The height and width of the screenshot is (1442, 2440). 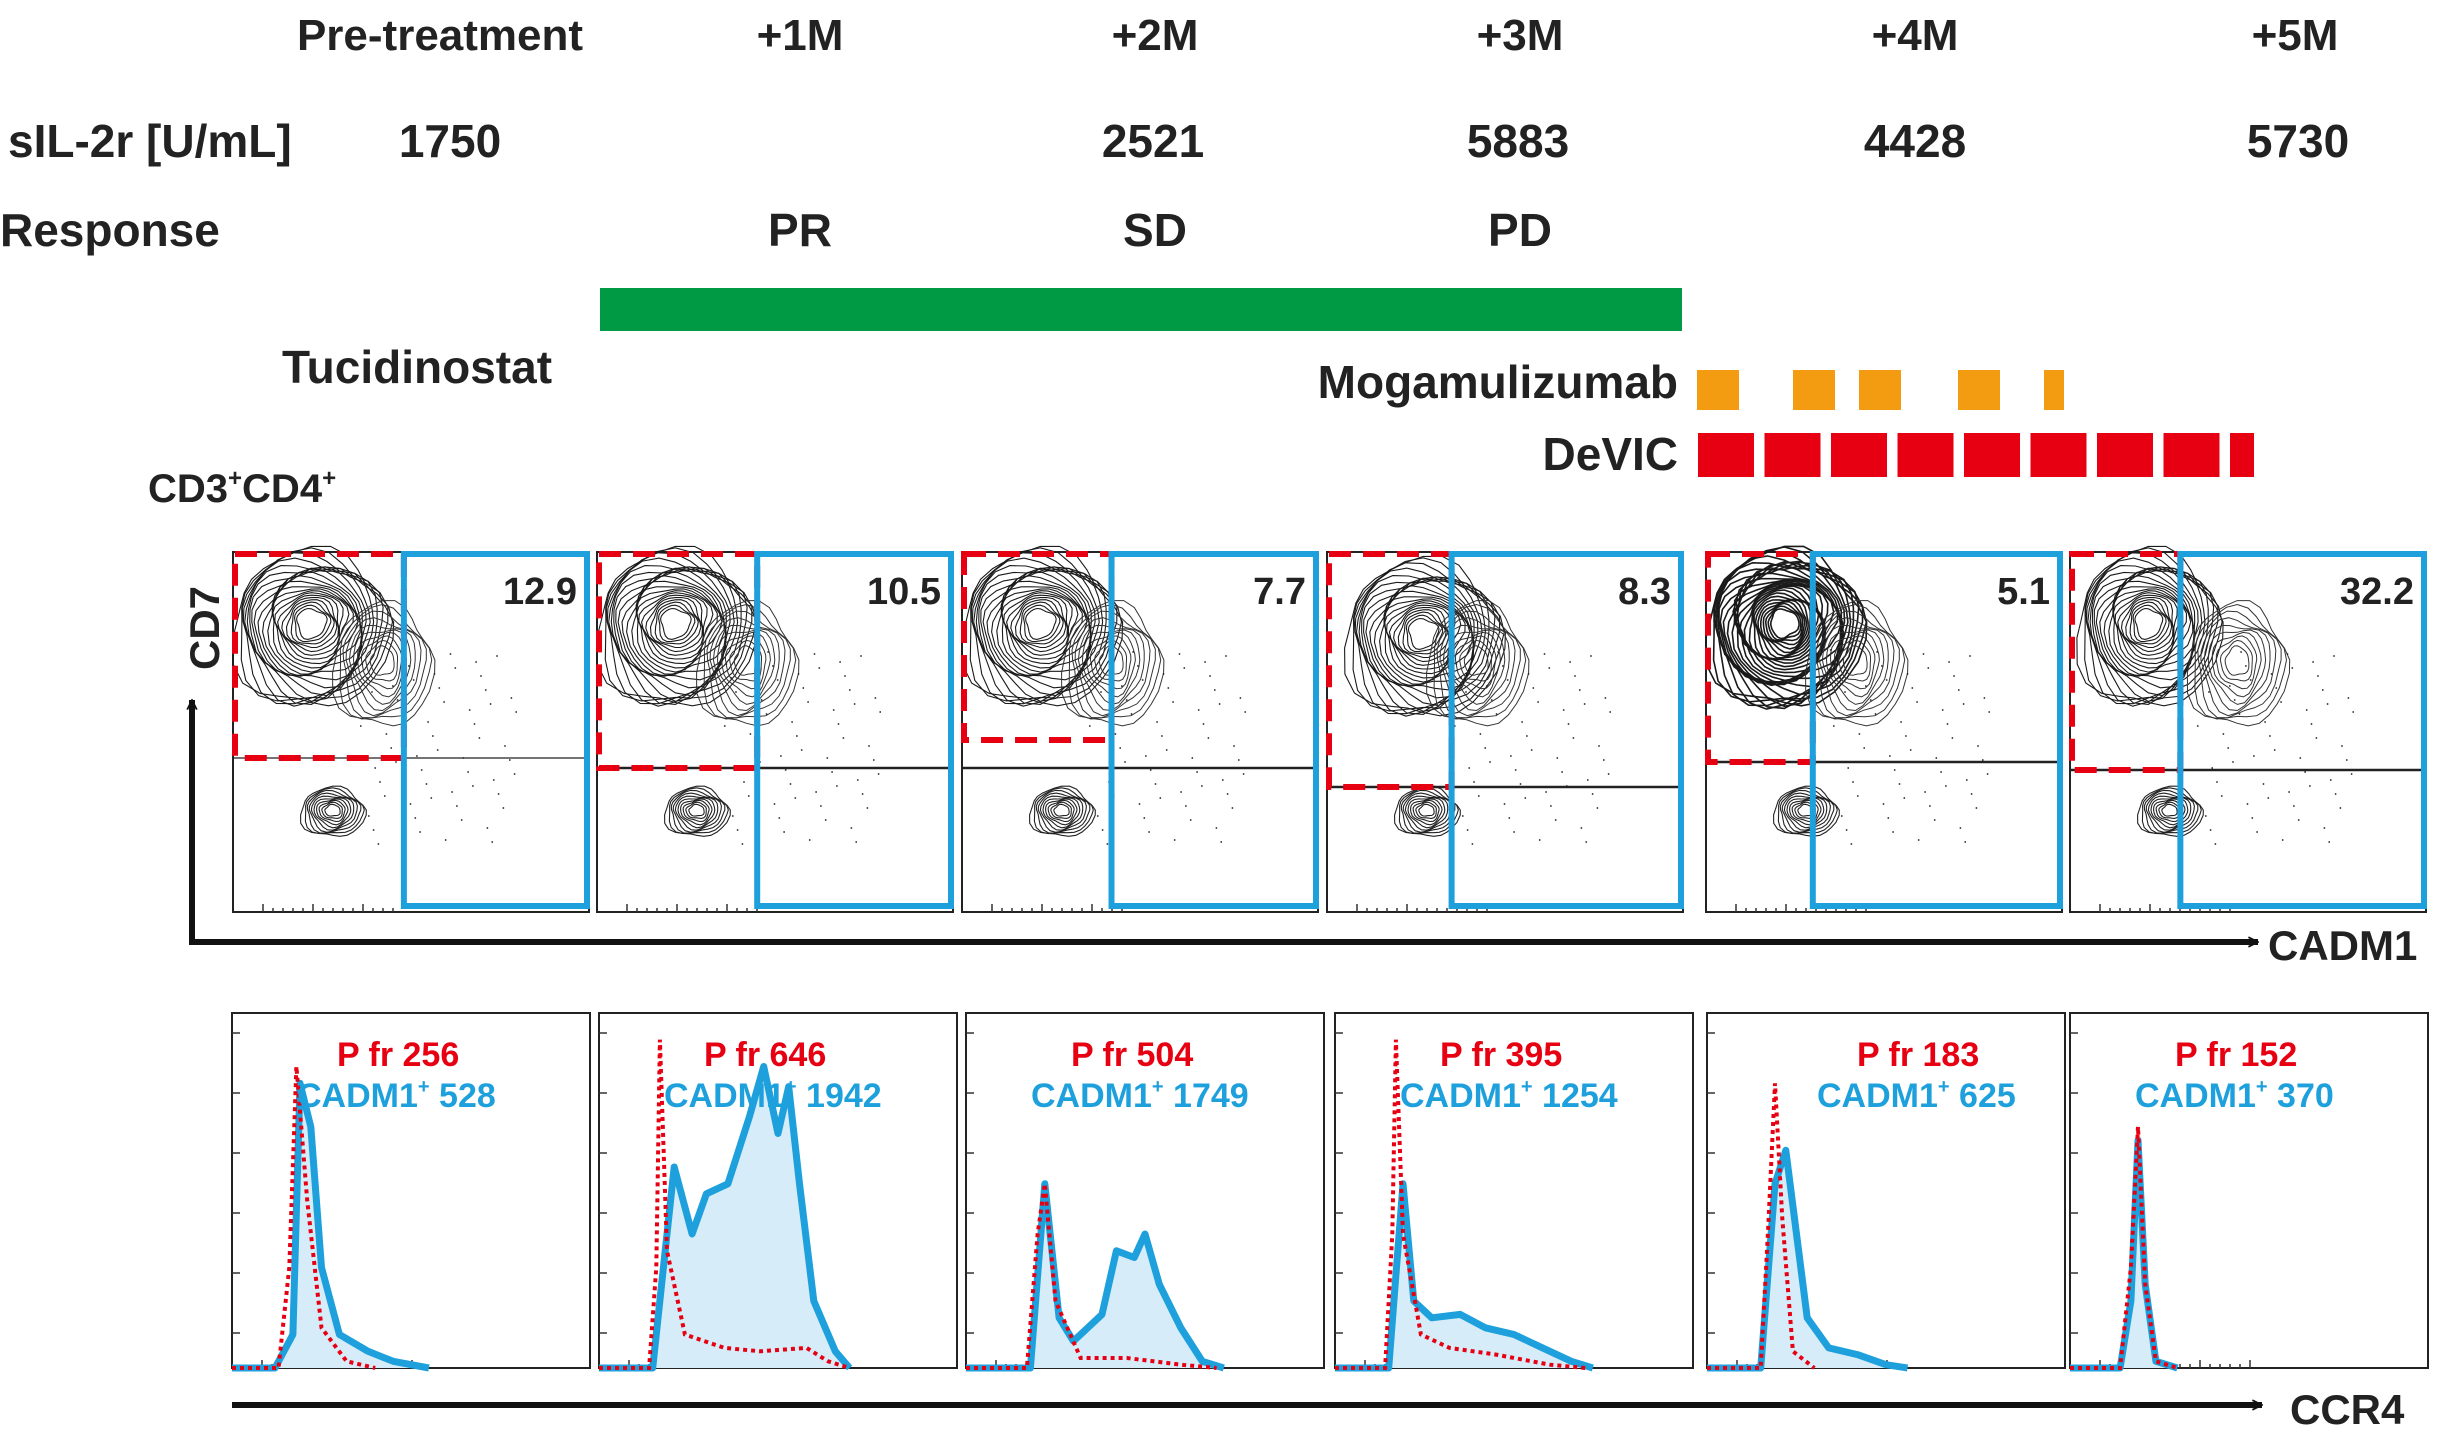 What do you see at coordinates (1916, 1095) in the screenshot?
I see `cadm1-mfi-label: CADM1+ 625` at bounding box center [1916, 1095].